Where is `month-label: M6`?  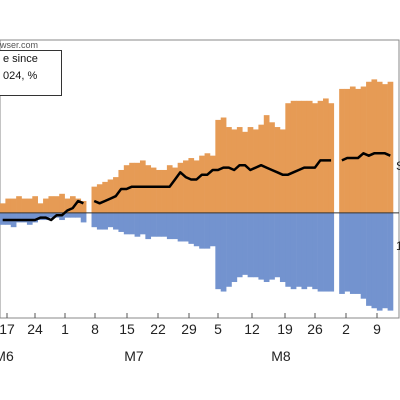
month-label: M6 is located at coordinates (7, 356).